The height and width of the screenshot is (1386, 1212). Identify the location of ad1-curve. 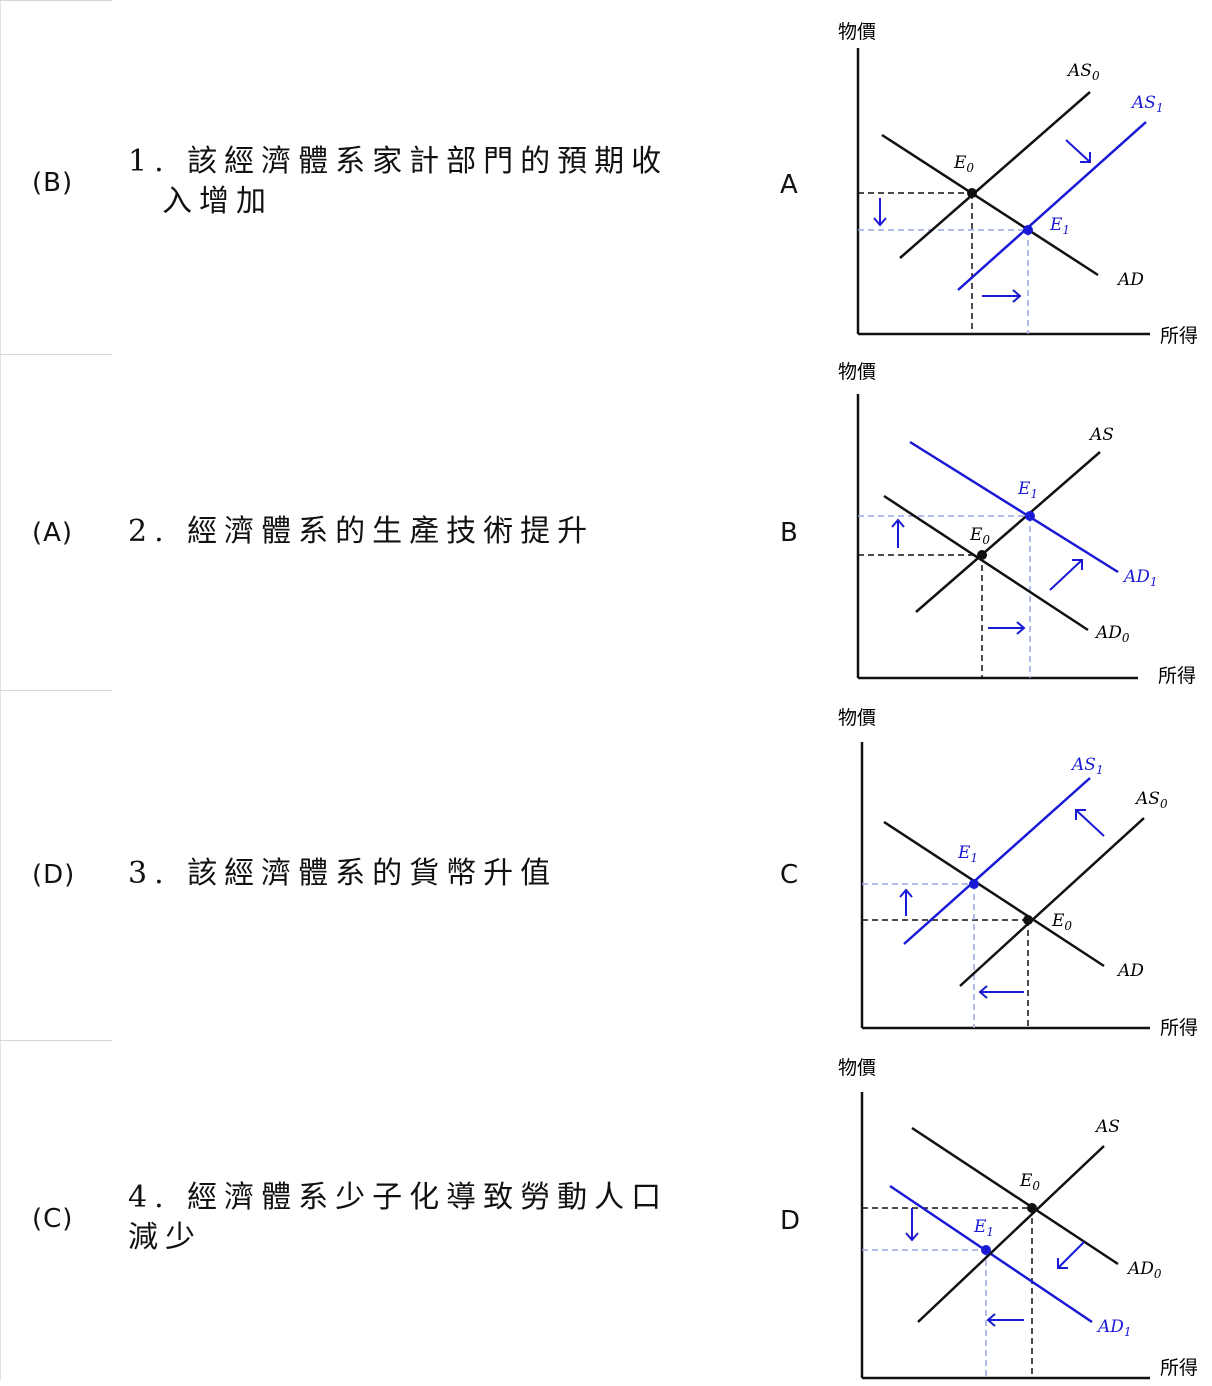
(1014, 507).